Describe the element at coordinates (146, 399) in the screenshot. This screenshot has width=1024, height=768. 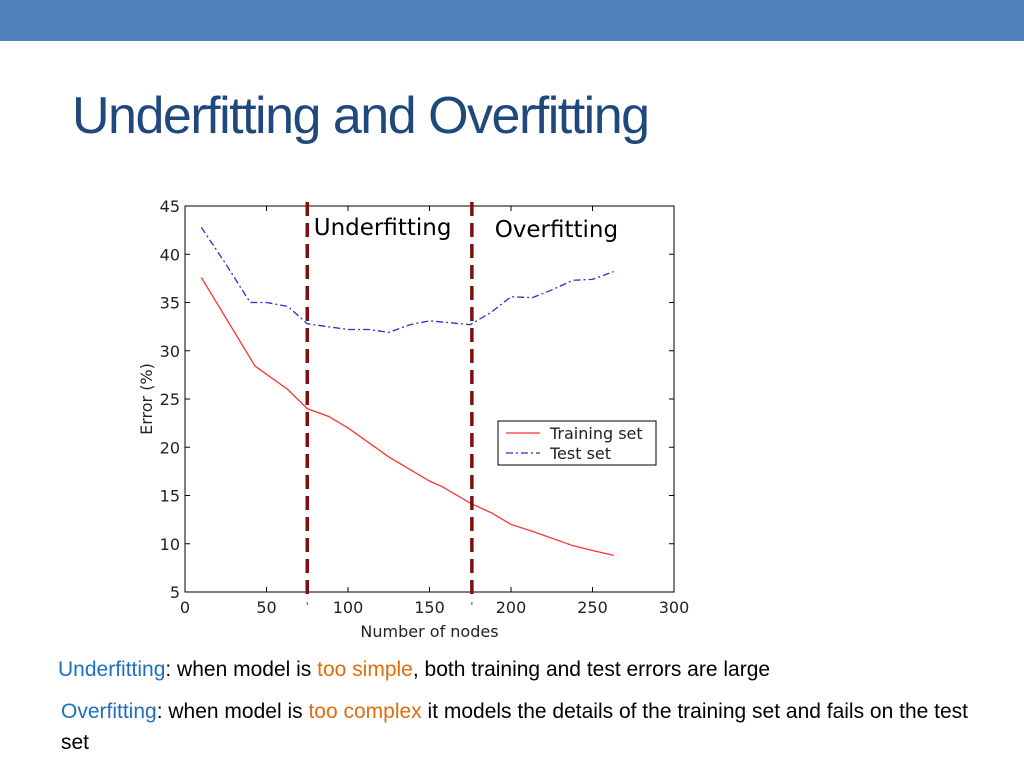
I see `y-axis-label: Error (%)` at that location.